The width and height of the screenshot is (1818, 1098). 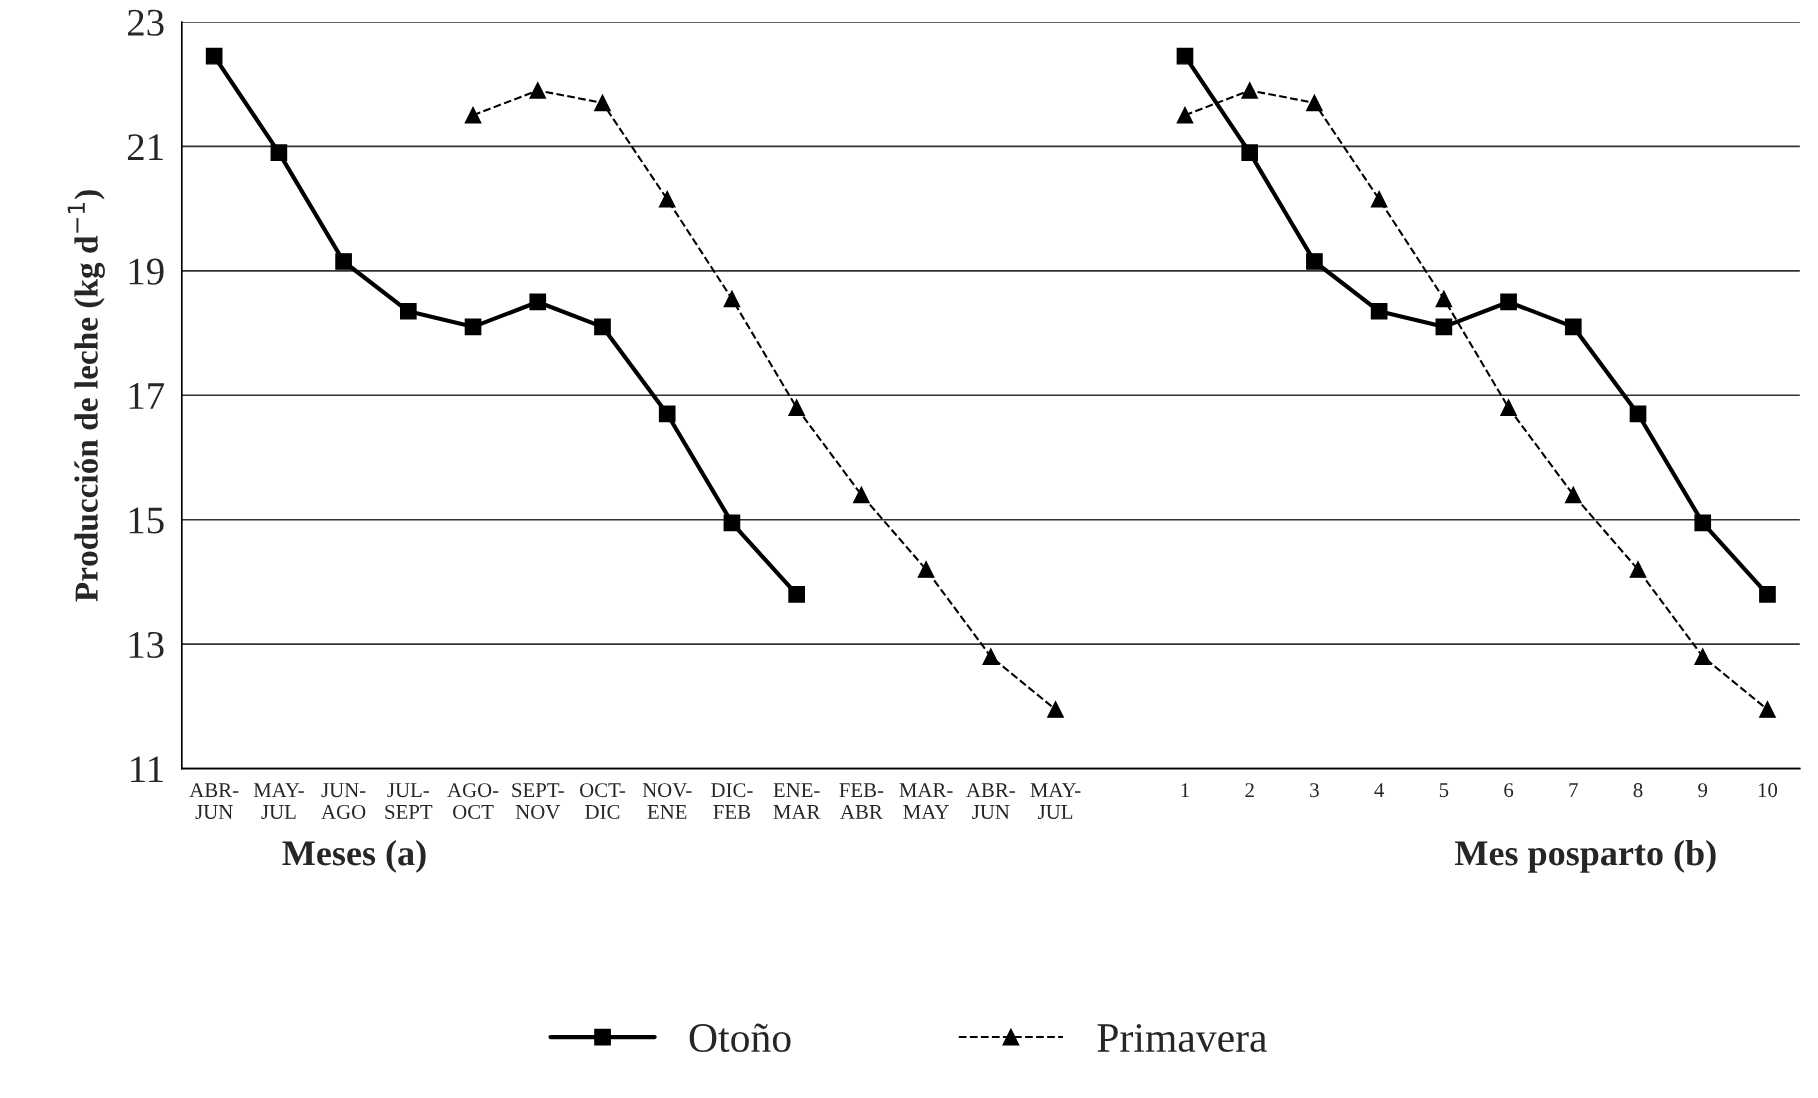 What do you see at coordinates (343, 801) in the screenshot?
I see `x-tick-label: JUN- AGO` at bounding box center [343, 801].